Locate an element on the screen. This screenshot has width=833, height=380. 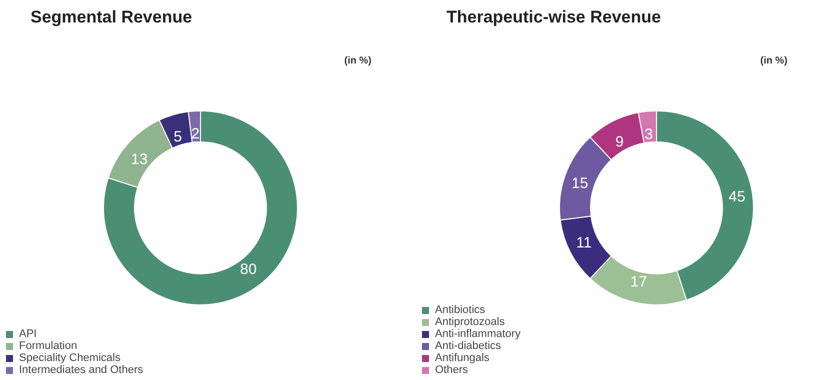
data-label: 13 is located at coordinates (139, 159).